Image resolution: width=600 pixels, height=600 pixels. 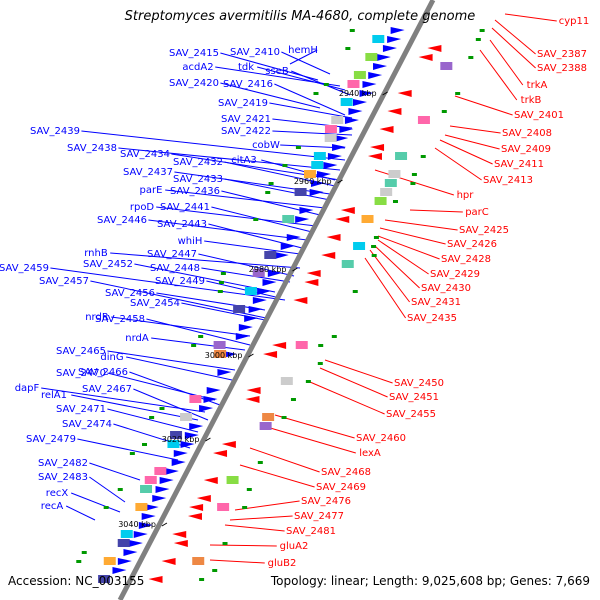 What do you see at coordinates (55, 131) in the screenshot?
I see `forward-gene-label: SAV_2439` at bounding box center [55, 131].